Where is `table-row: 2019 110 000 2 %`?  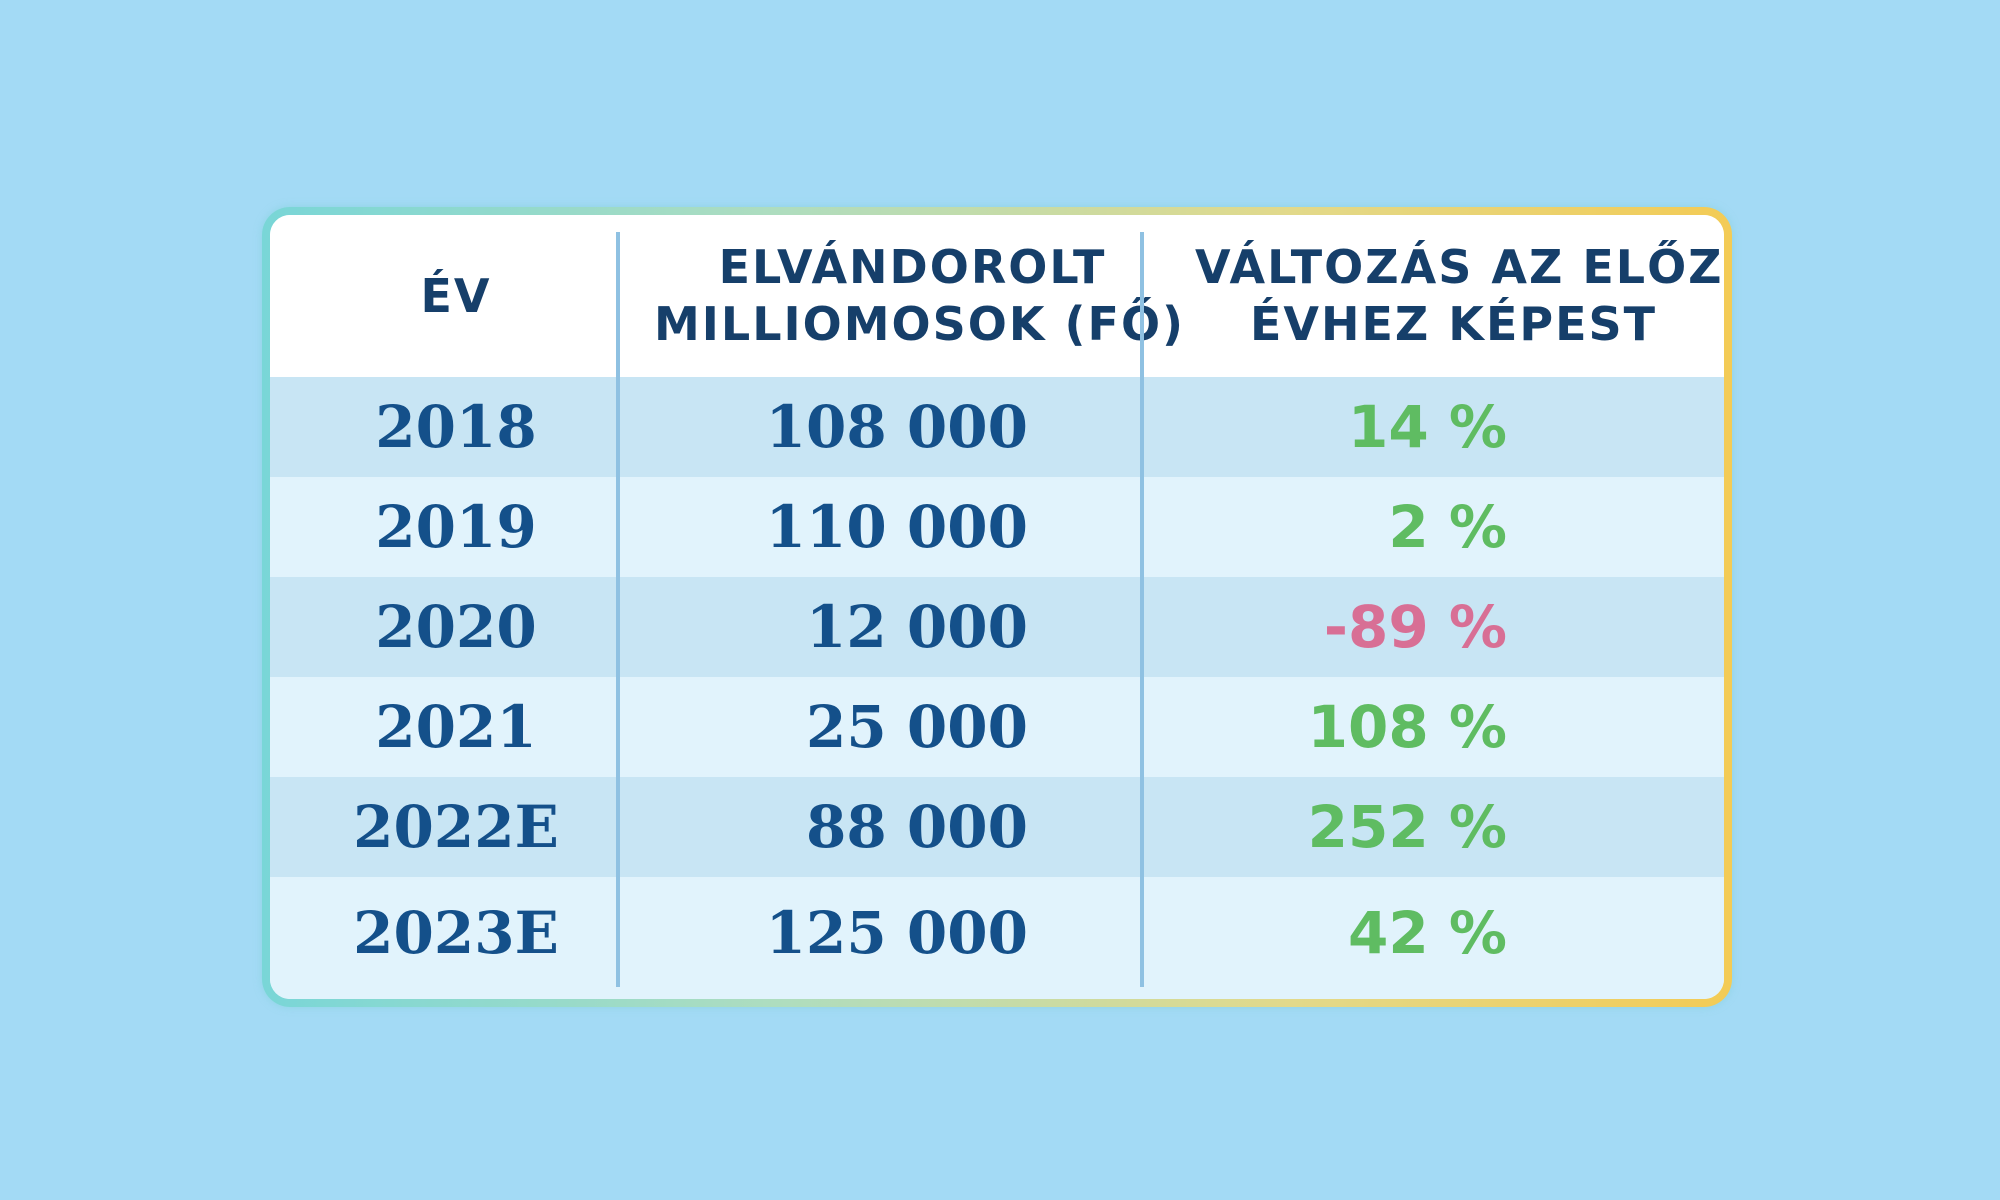 table-row: 2019 110 000 2 % is located at coordinates (997, 527).